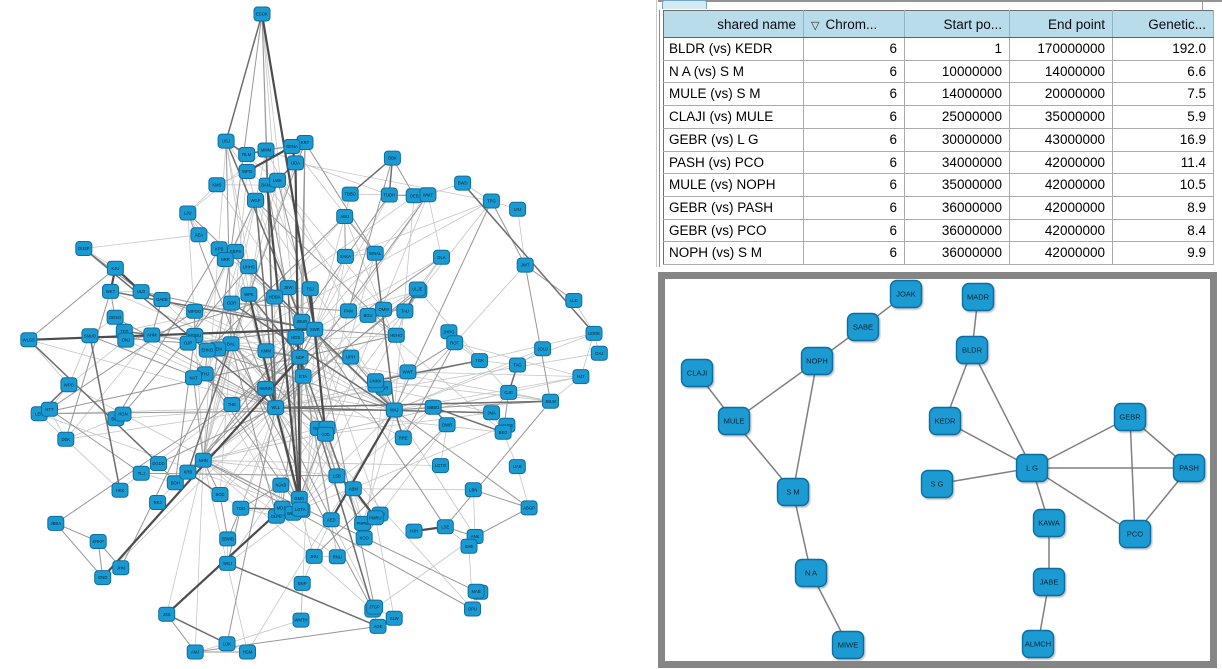  I want to click on network-node: WLL, so click(276, 408).